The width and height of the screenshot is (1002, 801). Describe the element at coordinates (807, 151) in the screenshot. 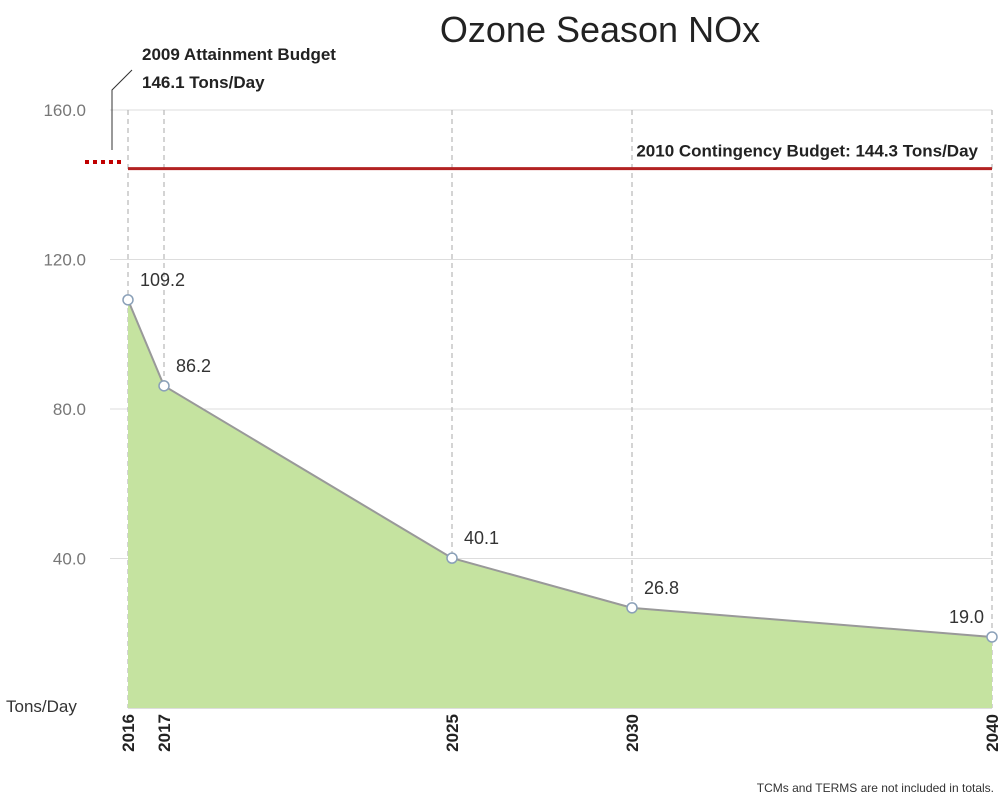

I see `reference-label: 2010 Contingency Budget: 144.3 Tons/Day` at that location.